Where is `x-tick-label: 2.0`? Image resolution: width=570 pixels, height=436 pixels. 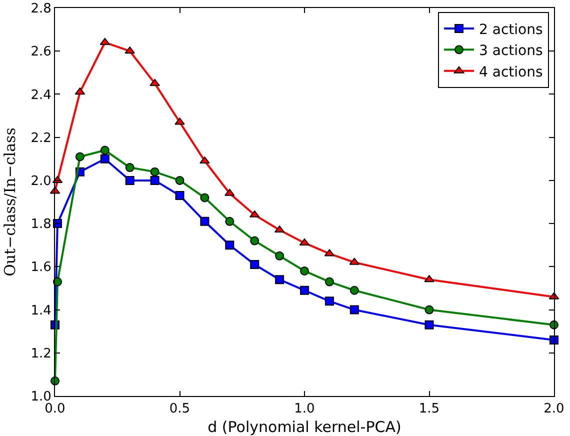 x-tick-label: 2.0 is located at coordinates (554, 409).